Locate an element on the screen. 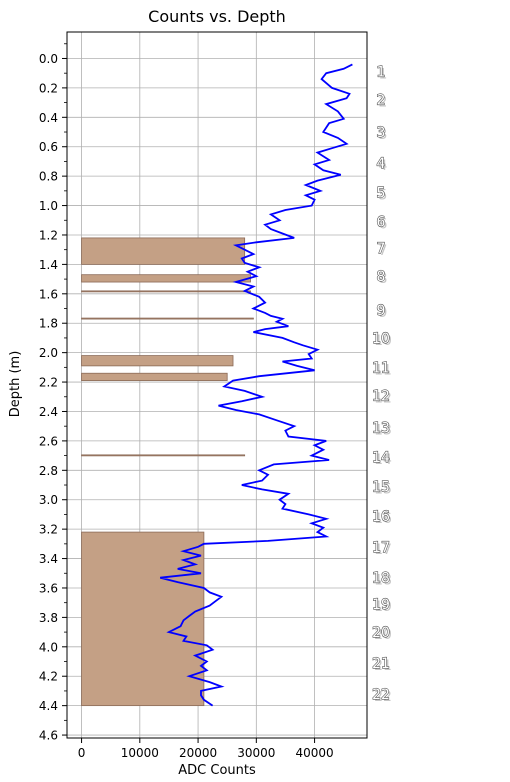 This screenshot has width=510, height=782. segment-label-shadow: 8 is located at coordinates (383, 279).